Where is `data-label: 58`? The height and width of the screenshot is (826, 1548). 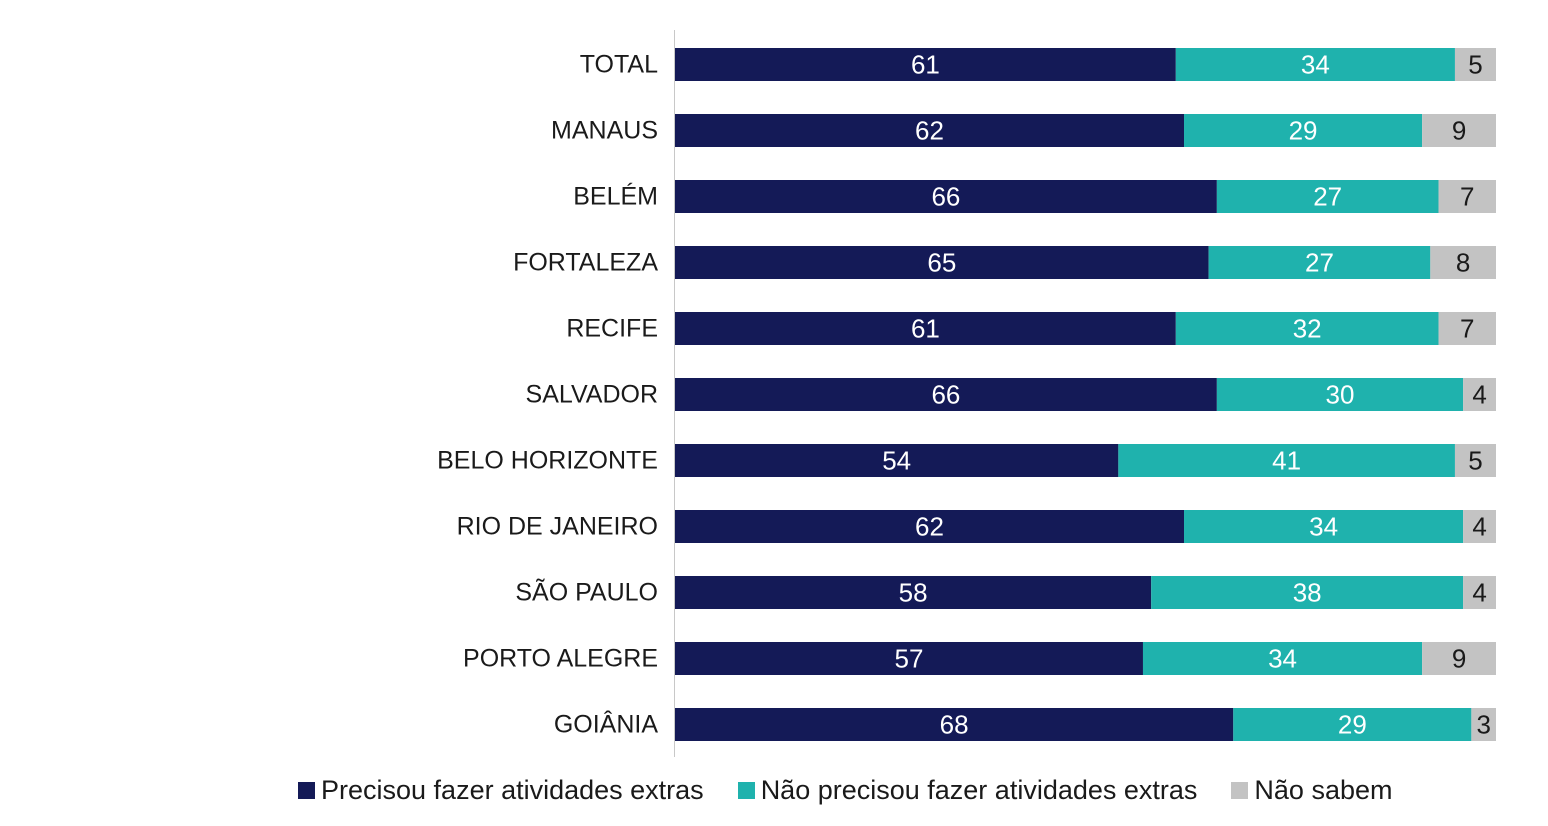
data-label: 58 is located at coordinates (913, 593).